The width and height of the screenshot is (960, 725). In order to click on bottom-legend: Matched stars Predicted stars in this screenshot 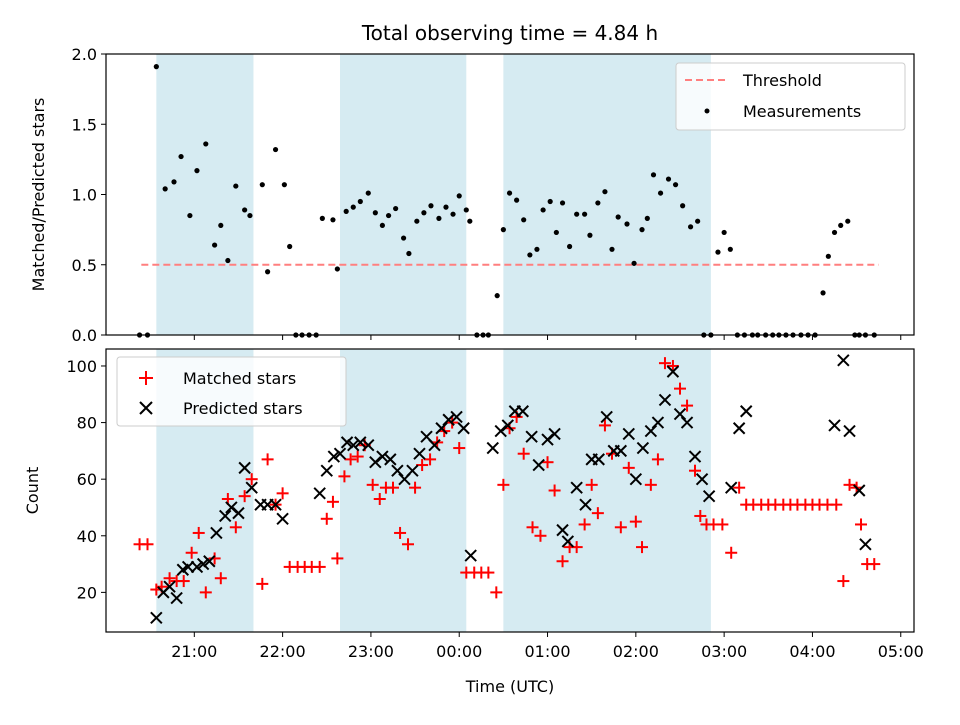, I will do `click(231, 391)`.